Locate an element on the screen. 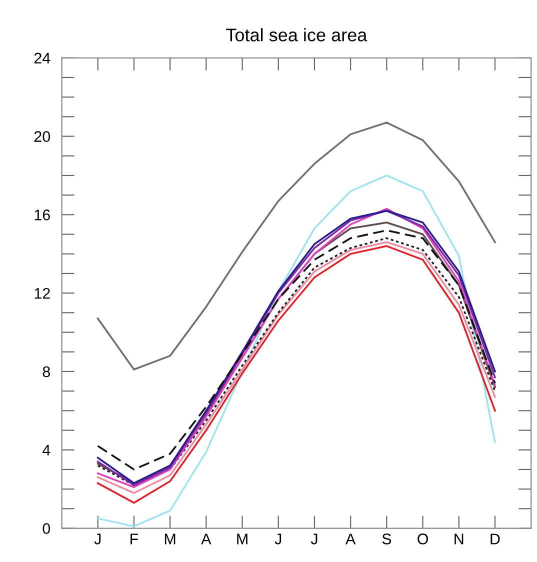 The height and width of the screenshot is (562, 537). y-tick-label: 4 is located at coordinates (46, 450).